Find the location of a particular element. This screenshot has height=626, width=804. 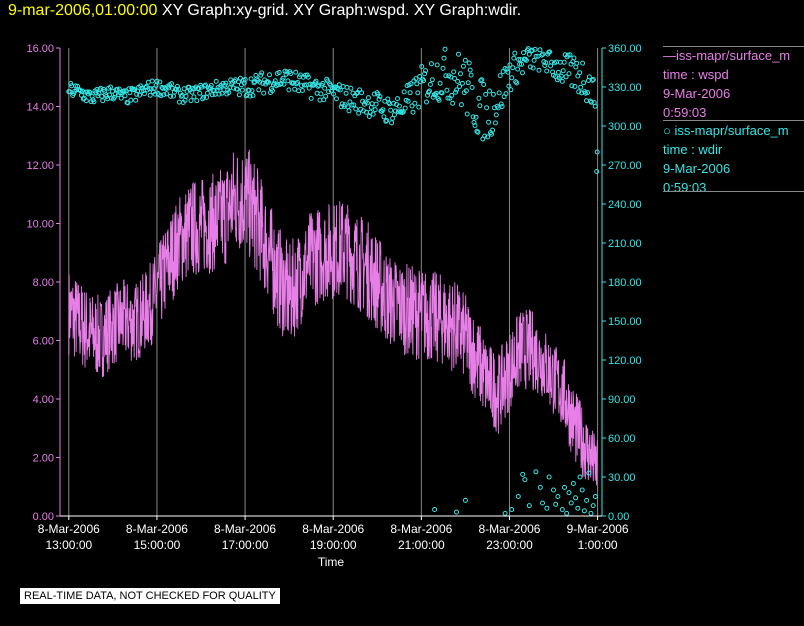

x-tick-label: 13:00:00 is located at coordinates (68, 545).